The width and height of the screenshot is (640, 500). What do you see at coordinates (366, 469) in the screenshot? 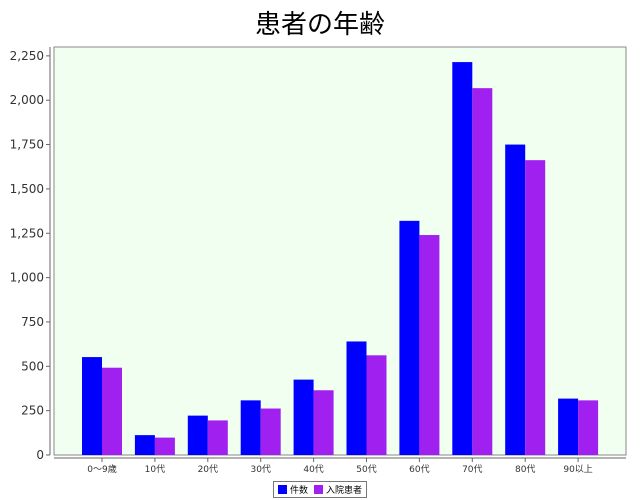
I see `x-tick-label: 50代` at bounding box center [366, 469].